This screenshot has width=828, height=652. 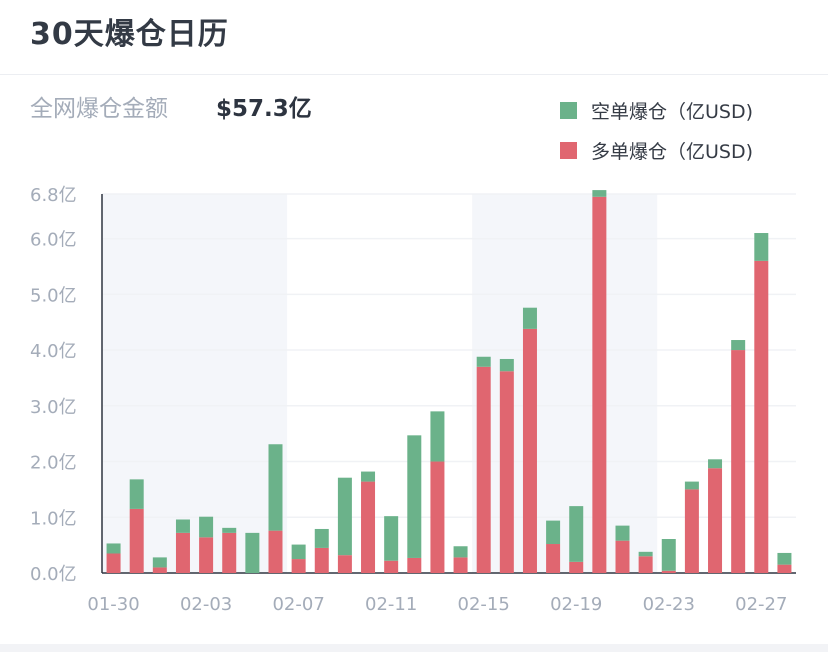 What do you see at coordinates (669, 604) in the screenshot?
I see `x-tick-label: 02-23` at bounding box center [669, 604].